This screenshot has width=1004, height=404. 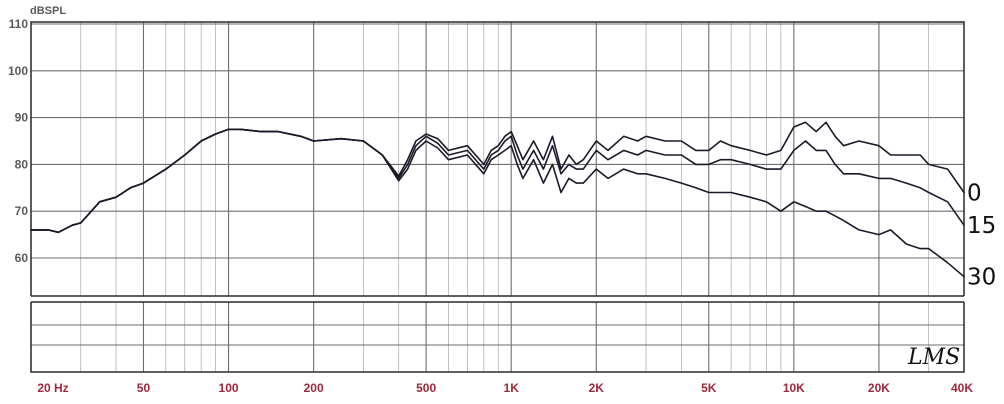 What do you see at coordinates (144, 388) in the screenshot?
I see `x-tick-label: 50` at bounding box center [144, 388].